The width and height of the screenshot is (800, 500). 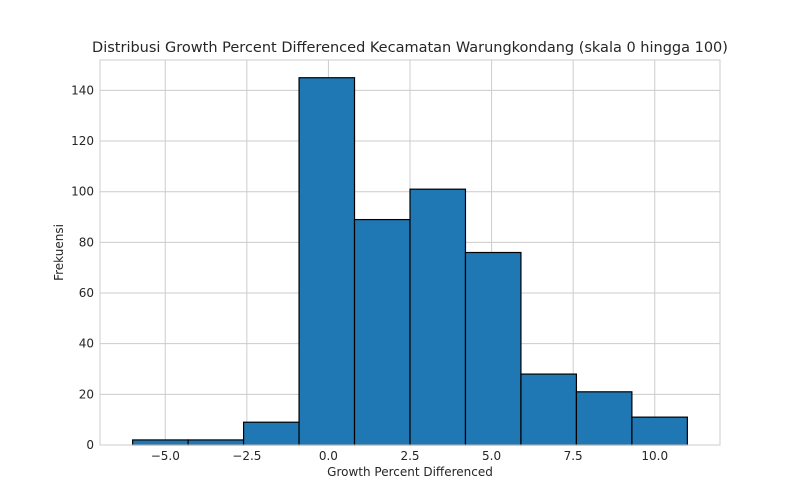 What do you see at coordinates (82, 90) in the screenshot?
I see `y-tick-label: 140` at bounding box center [82, 90].